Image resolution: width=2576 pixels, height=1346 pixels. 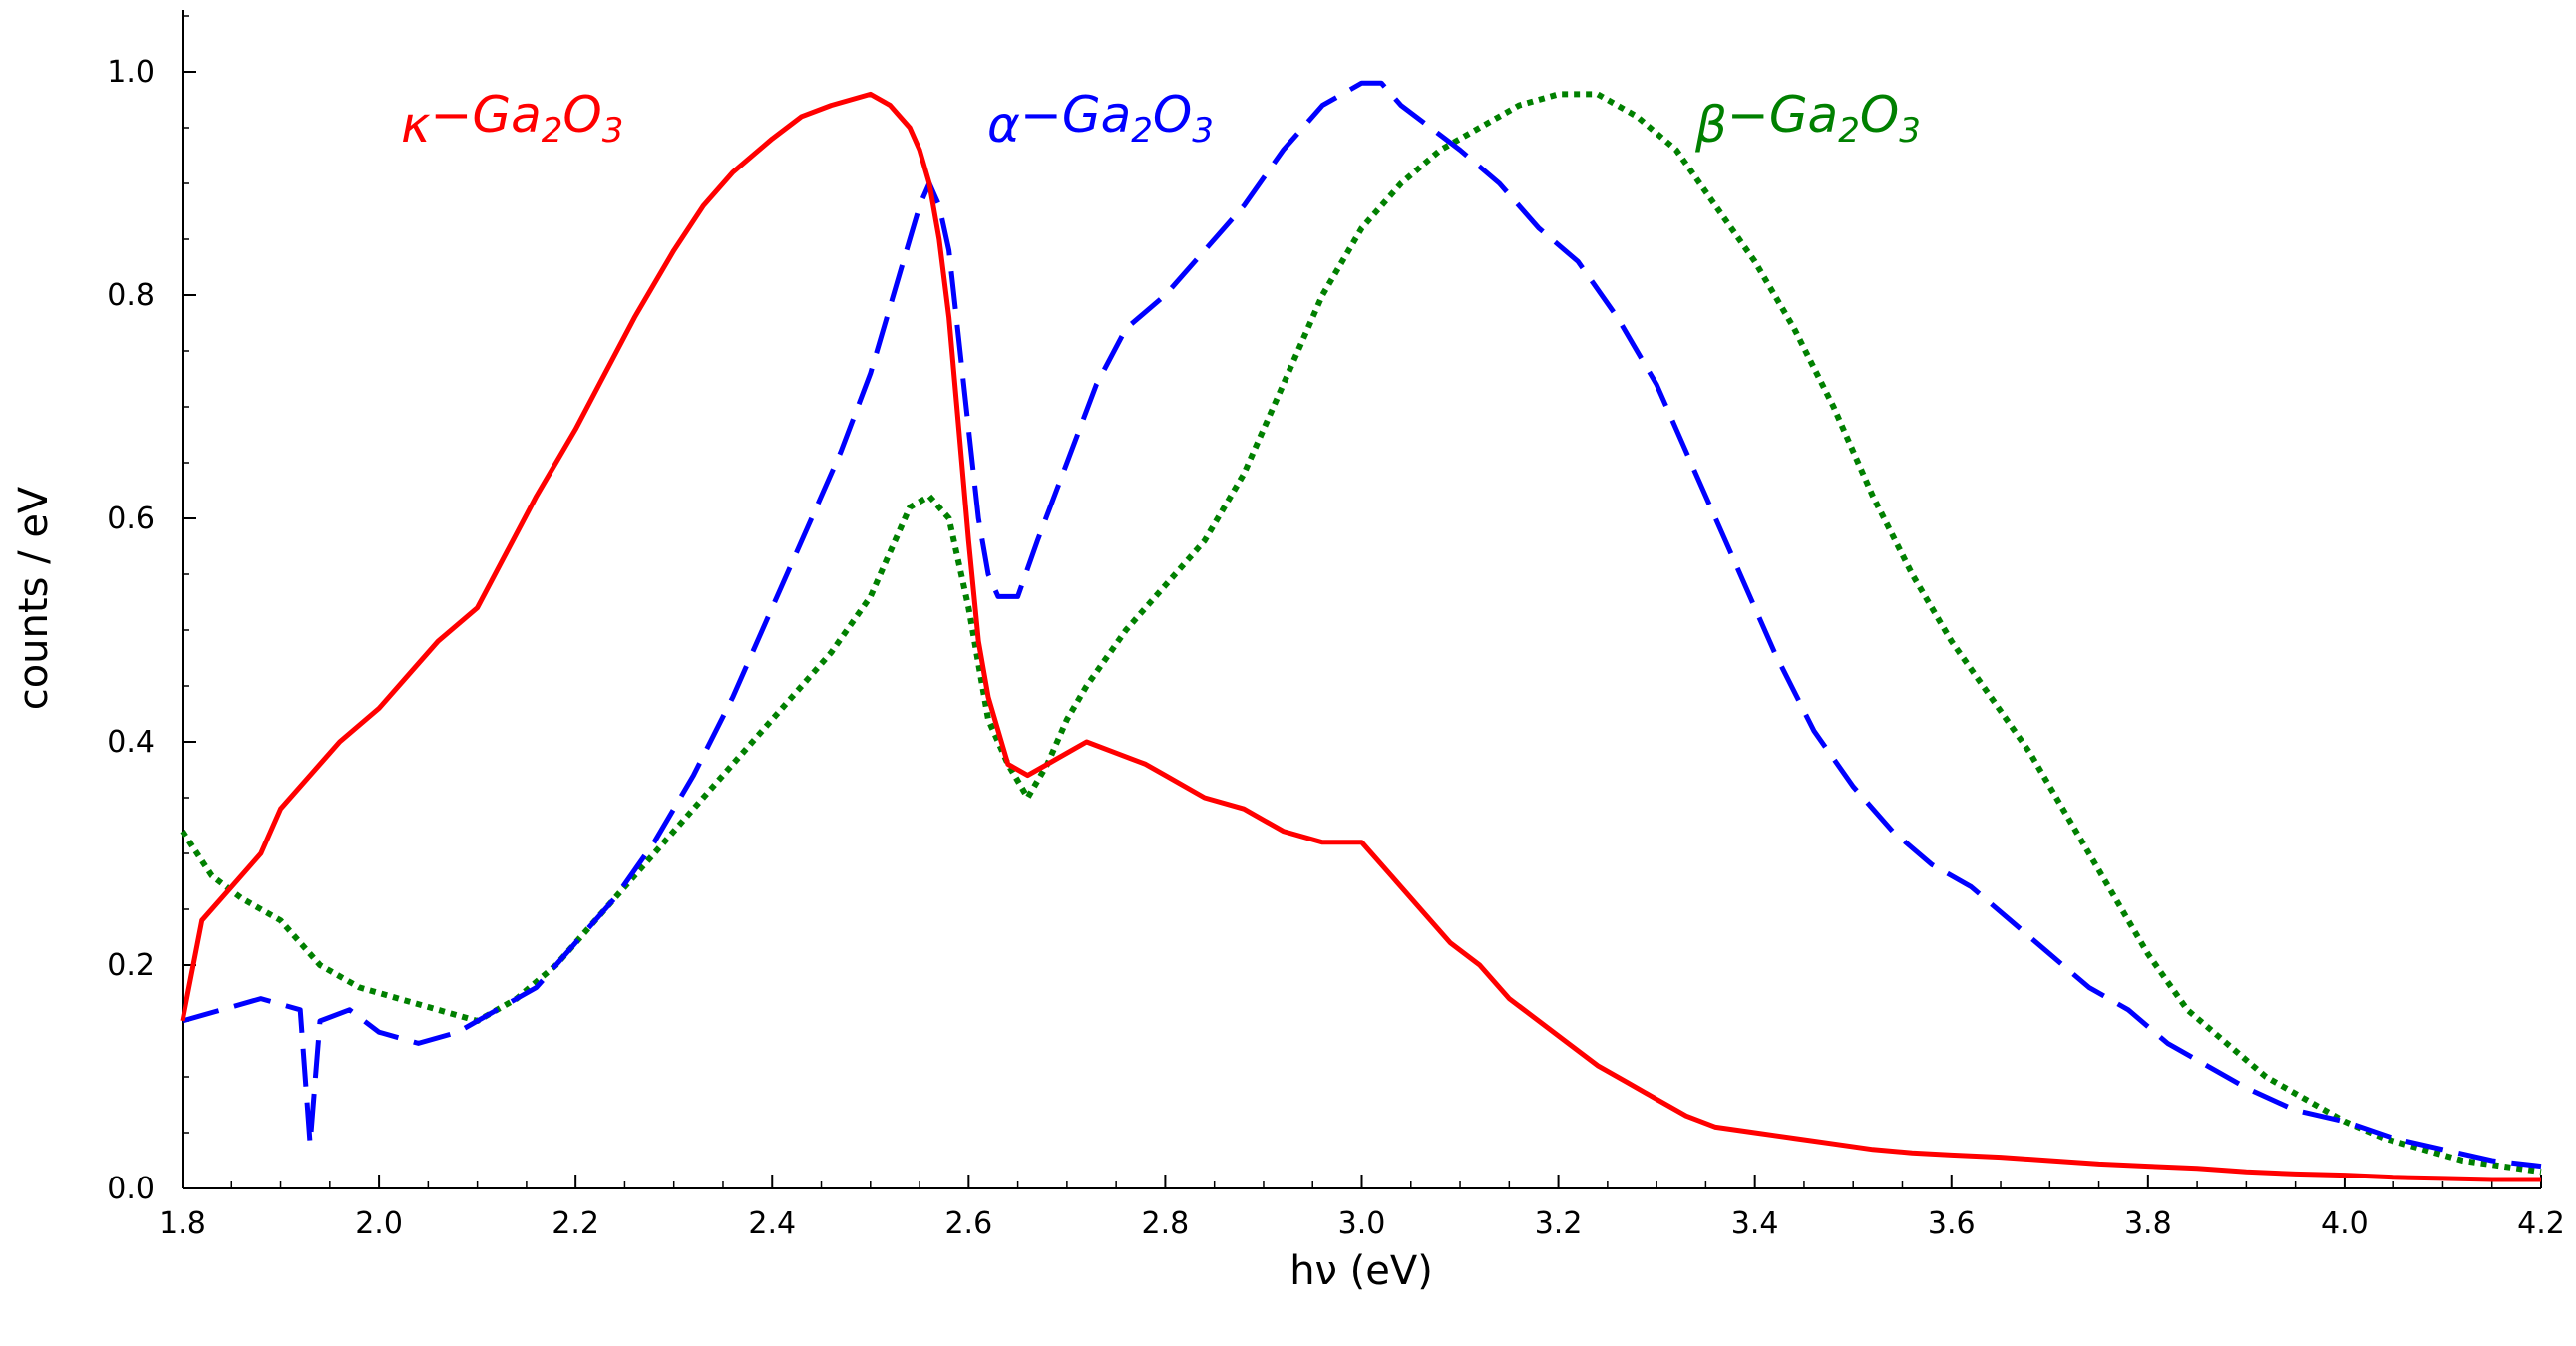 I want to click on x-tick-label: 3.4, so click(x=1755, y=1223).